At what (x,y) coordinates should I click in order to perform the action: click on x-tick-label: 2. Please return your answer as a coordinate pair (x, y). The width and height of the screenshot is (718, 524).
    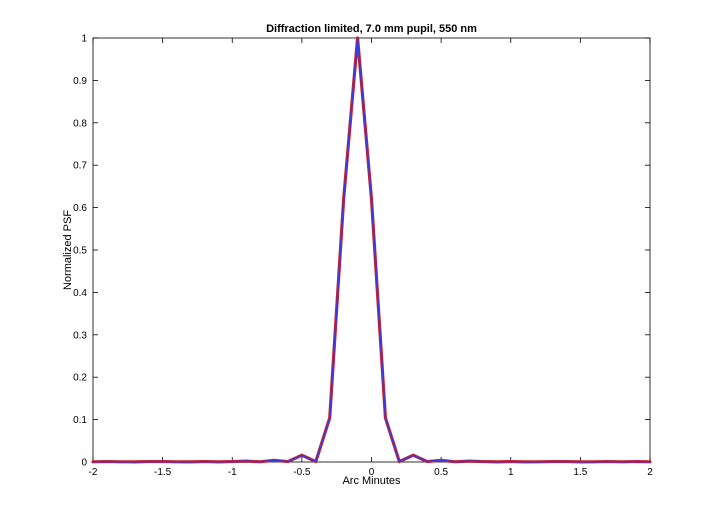
    Looking at the image, I should click on (650, 472).